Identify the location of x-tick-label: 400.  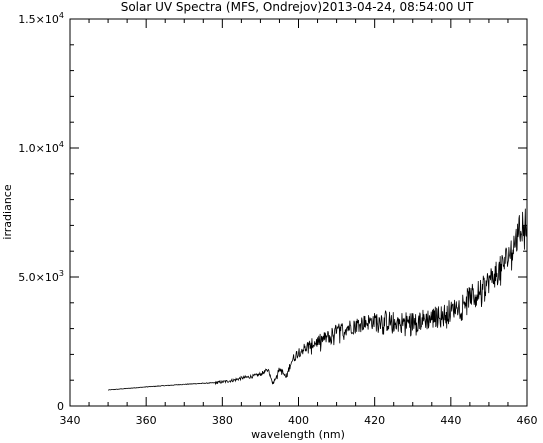
(298, 420).